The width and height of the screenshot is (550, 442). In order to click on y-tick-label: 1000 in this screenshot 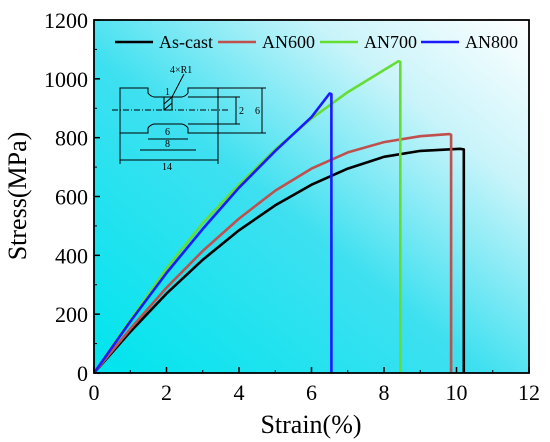, I will do `click(66, 79)`.